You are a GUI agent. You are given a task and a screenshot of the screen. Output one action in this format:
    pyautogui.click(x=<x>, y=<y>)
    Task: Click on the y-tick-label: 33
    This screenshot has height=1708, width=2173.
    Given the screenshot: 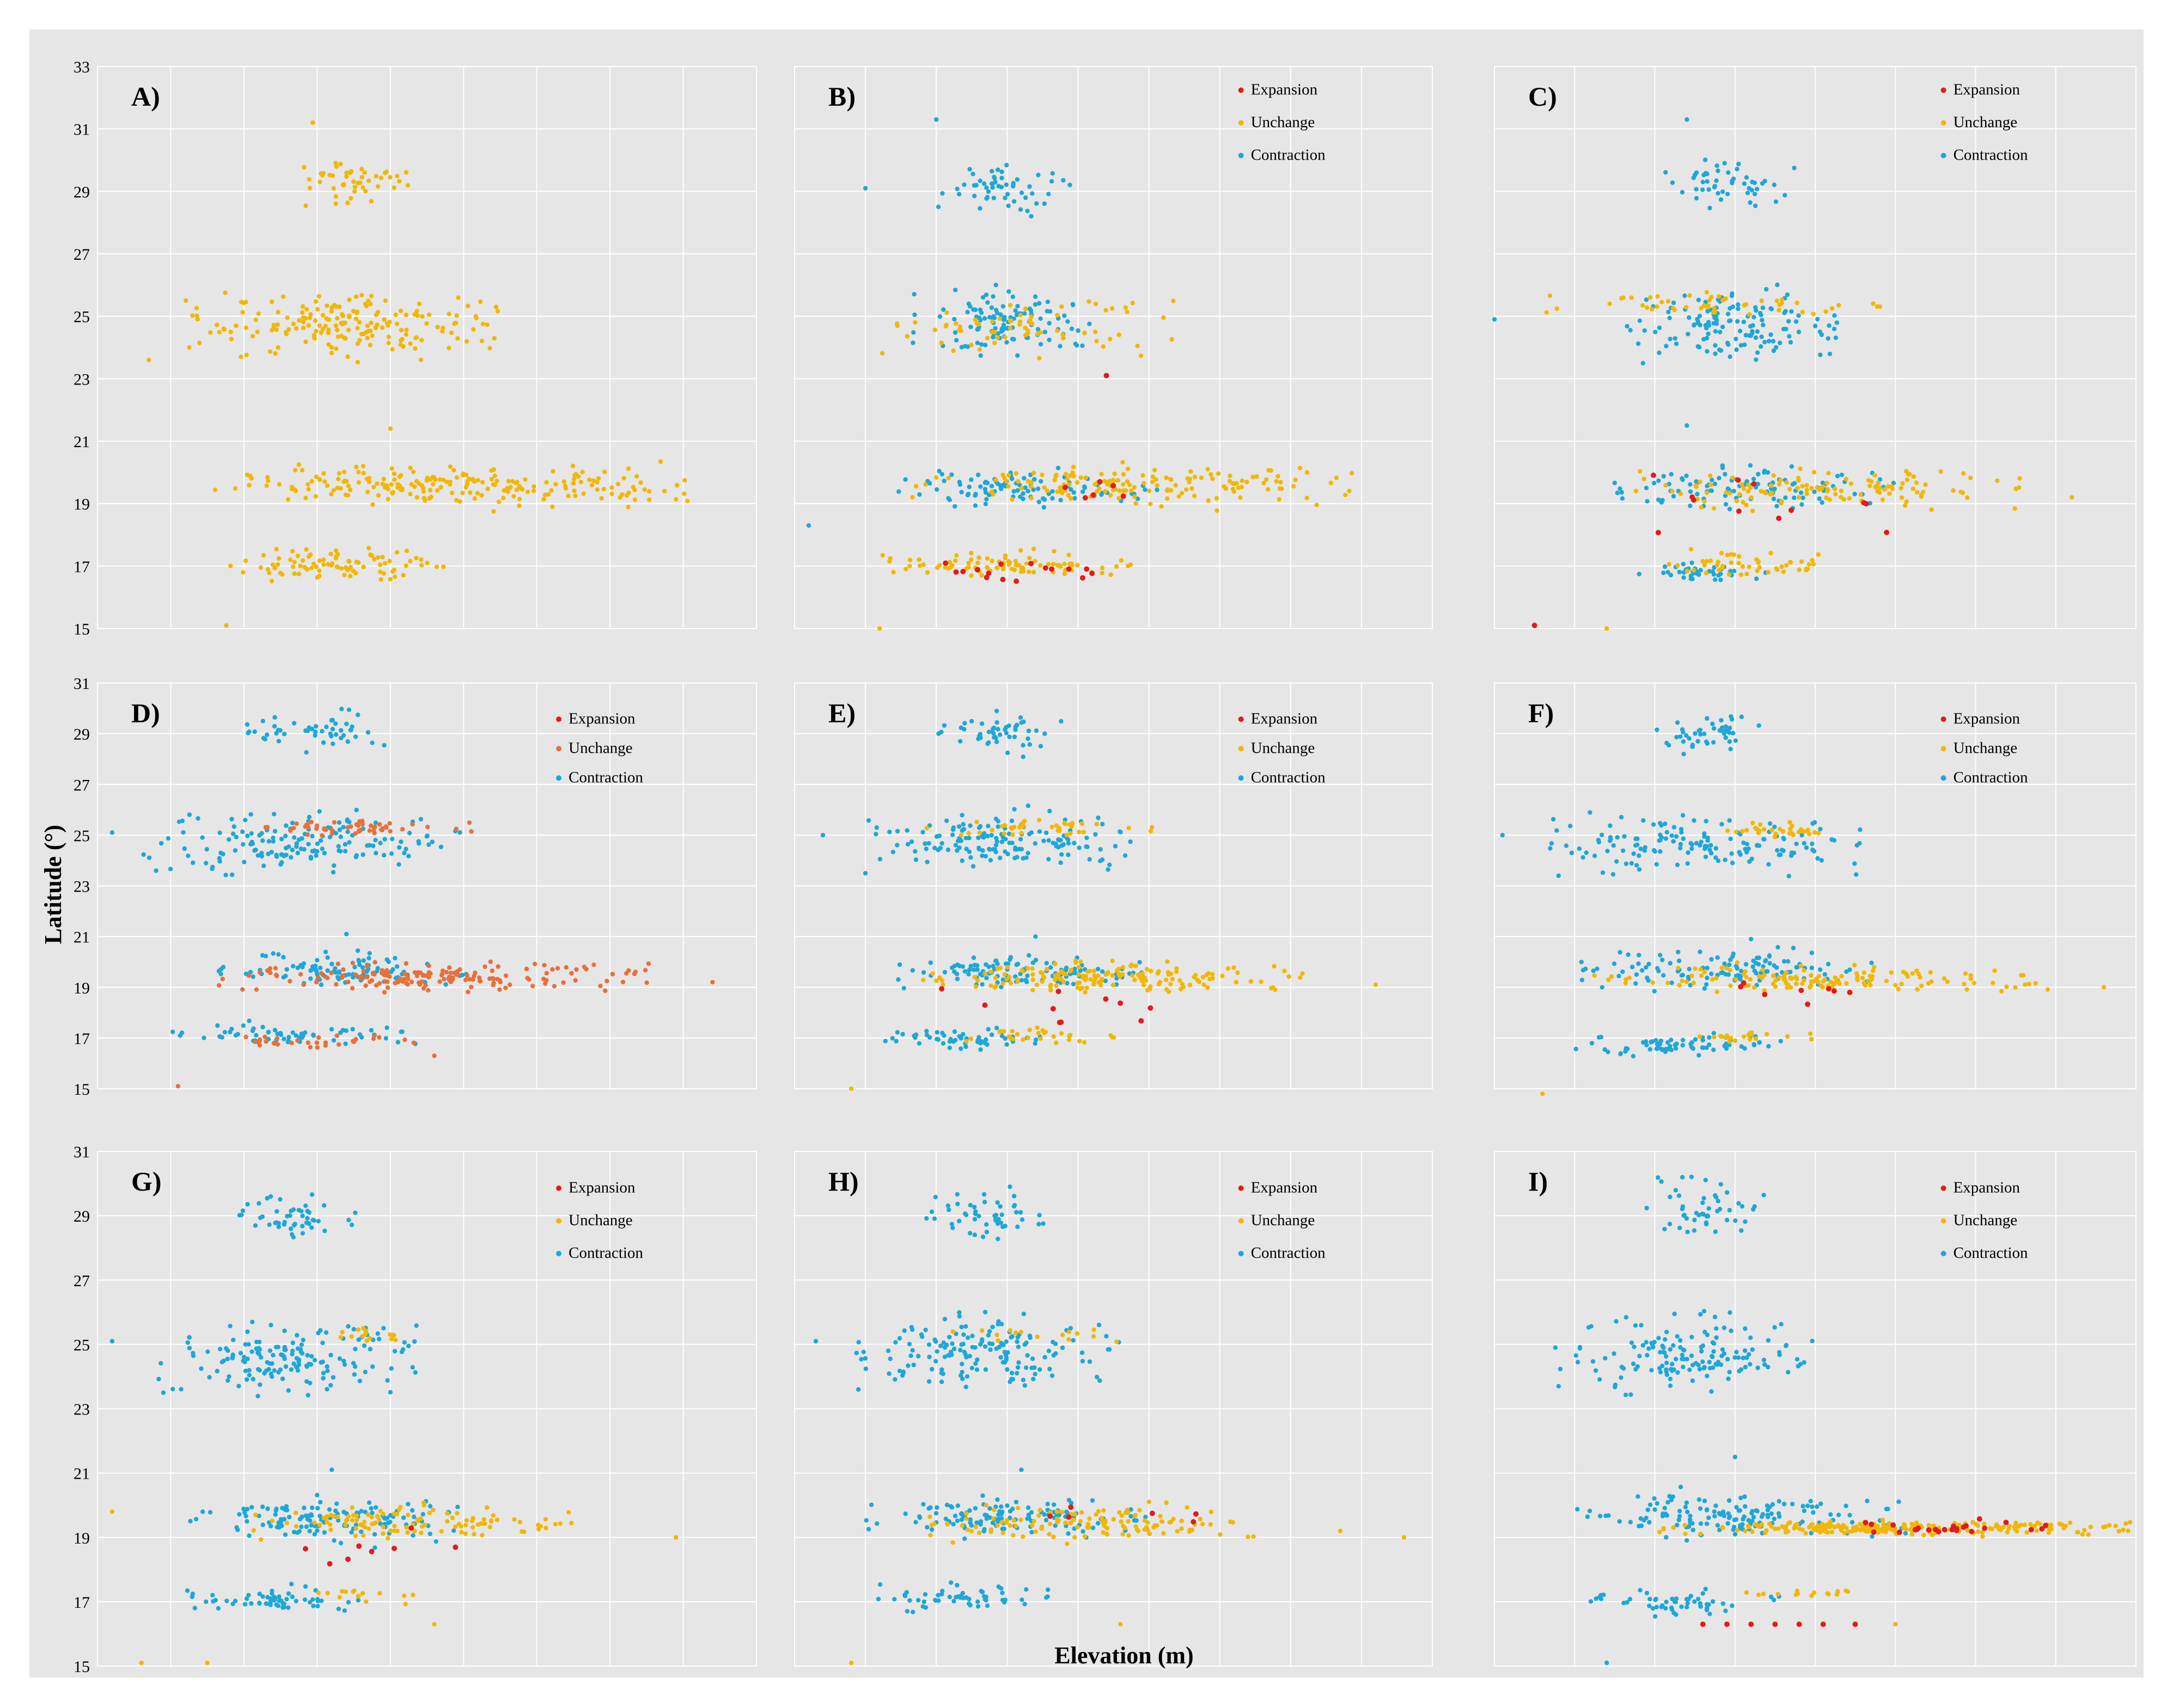 What is the action you would take?
    pyautogui.click(x=82, y=67)
    